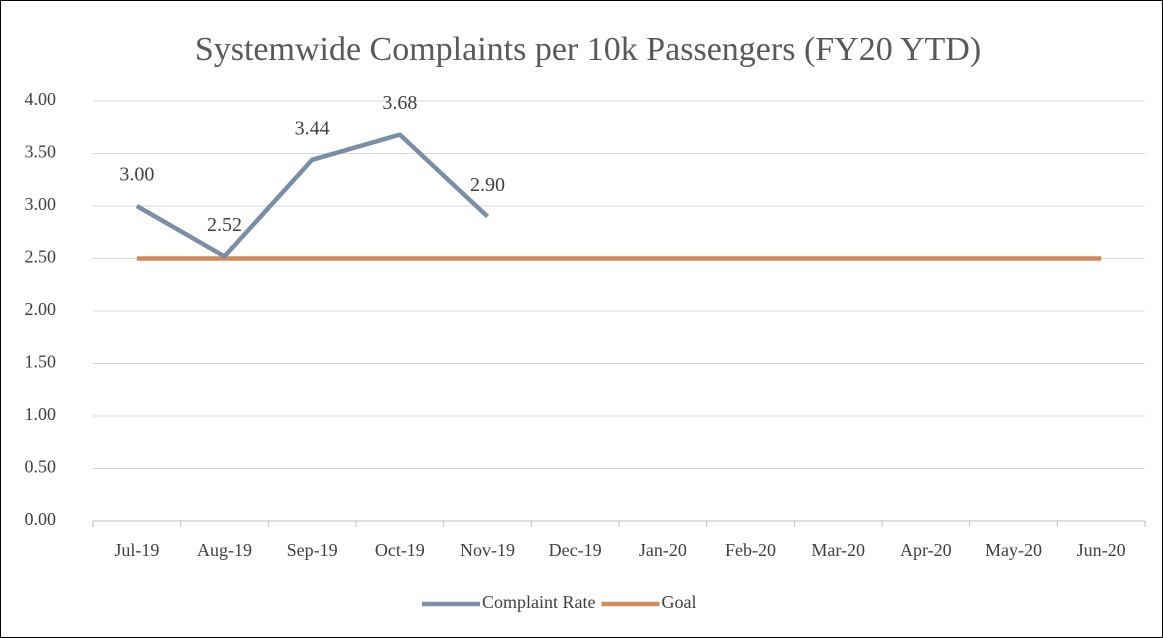 The width and height of the screenshot is (1163, 638). I want to click on data-label: 2.52, so click(224, 225).